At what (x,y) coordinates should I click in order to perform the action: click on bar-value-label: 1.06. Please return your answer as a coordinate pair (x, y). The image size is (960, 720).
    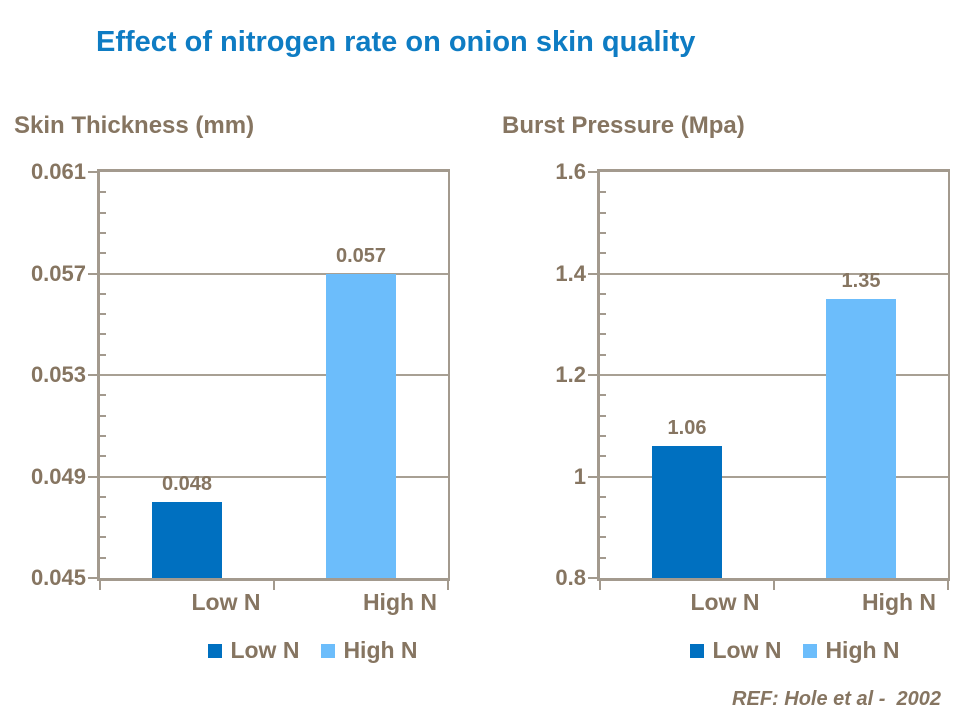
    Looking at the image, I should click on (687, 428).